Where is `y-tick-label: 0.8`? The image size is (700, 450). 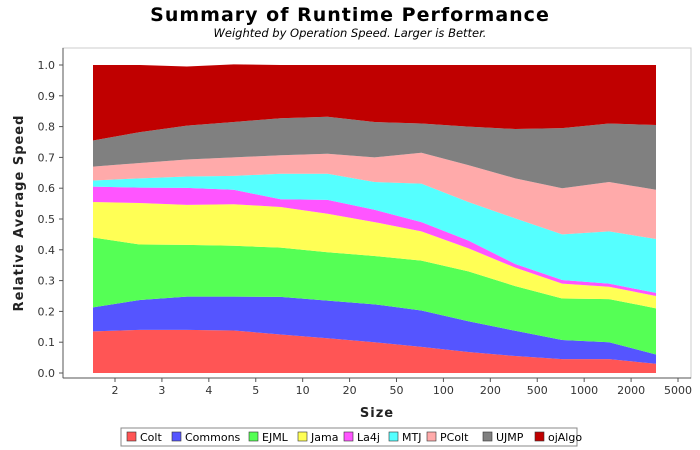 y-tick-label: 0.8 is located at coordinates (47, 127).